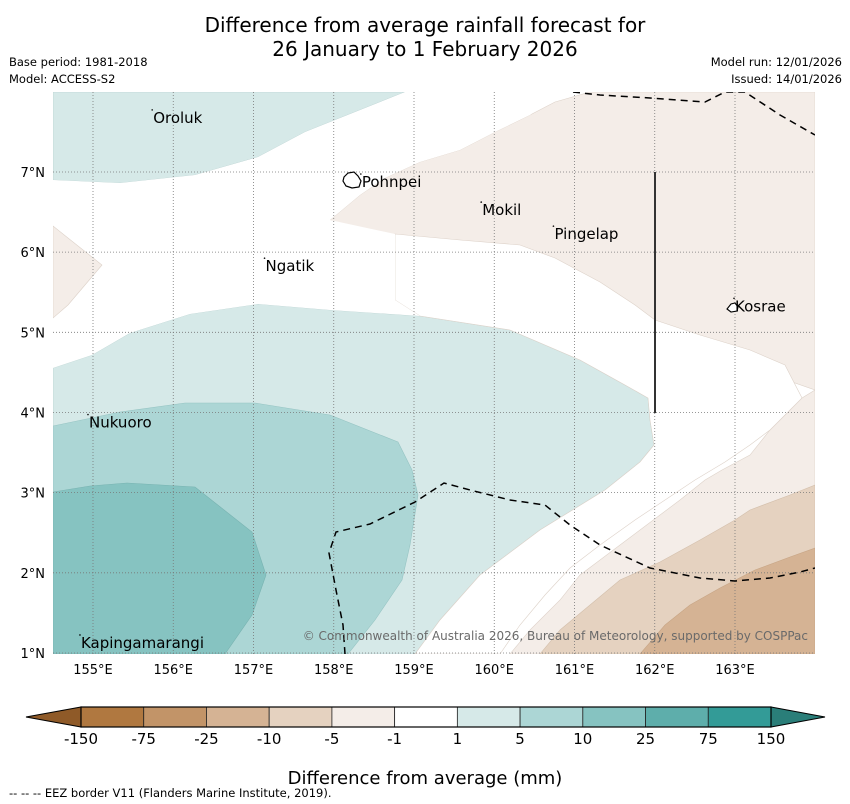 The height and width of the screenshot is (804, 850). I want to click on meta-left: Base period: 1981-2018 Model: ACCESS-S2, so click(78, 71).